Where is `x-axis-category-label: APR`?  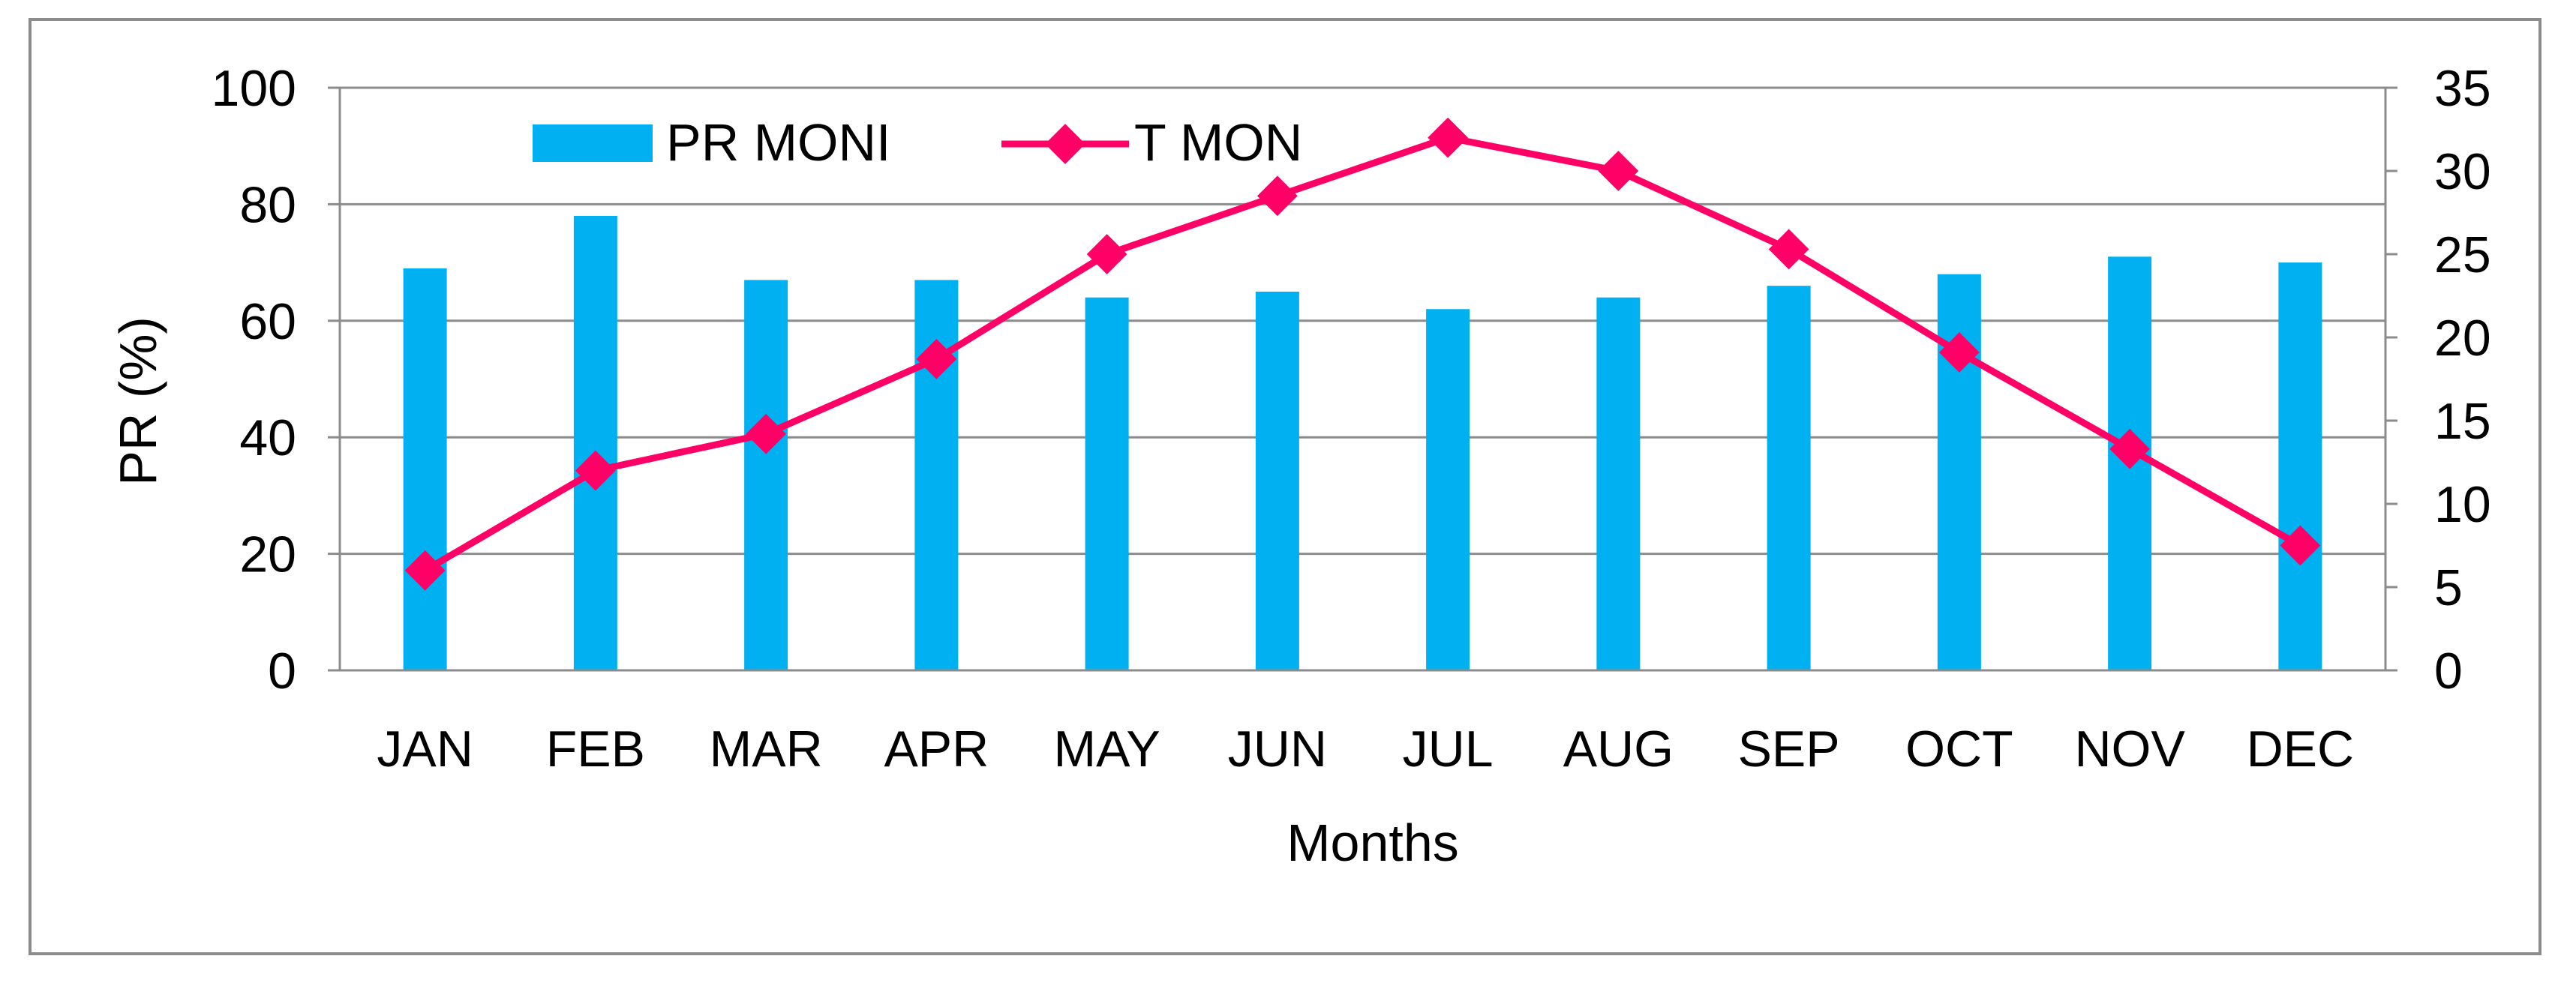 x-axis-category-label: APR is located at coordinates (936, 749).